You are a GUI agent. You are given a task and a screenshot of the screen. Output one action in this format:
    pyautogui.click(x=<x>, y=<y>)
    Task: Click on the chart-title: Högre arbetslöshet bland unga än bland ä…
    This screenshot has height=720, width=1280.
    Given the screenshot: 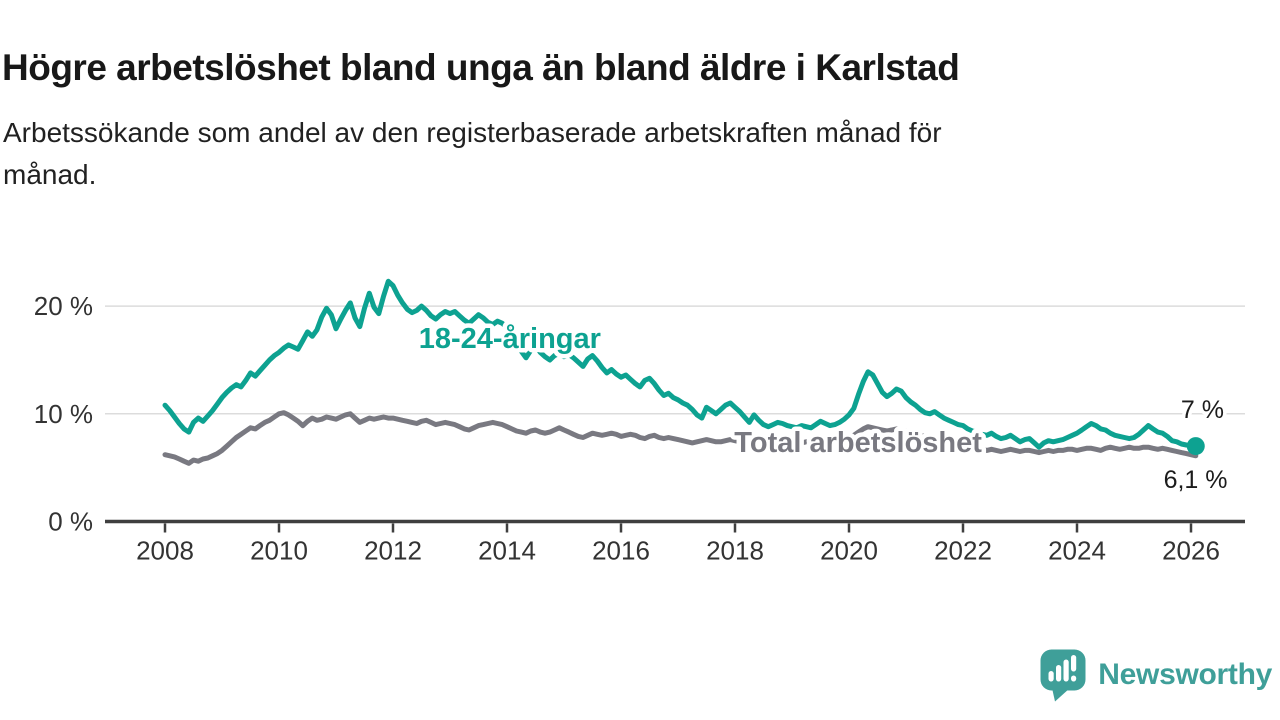 What is the action you would take?
    pyautogui.click(x=481, y=67)
    